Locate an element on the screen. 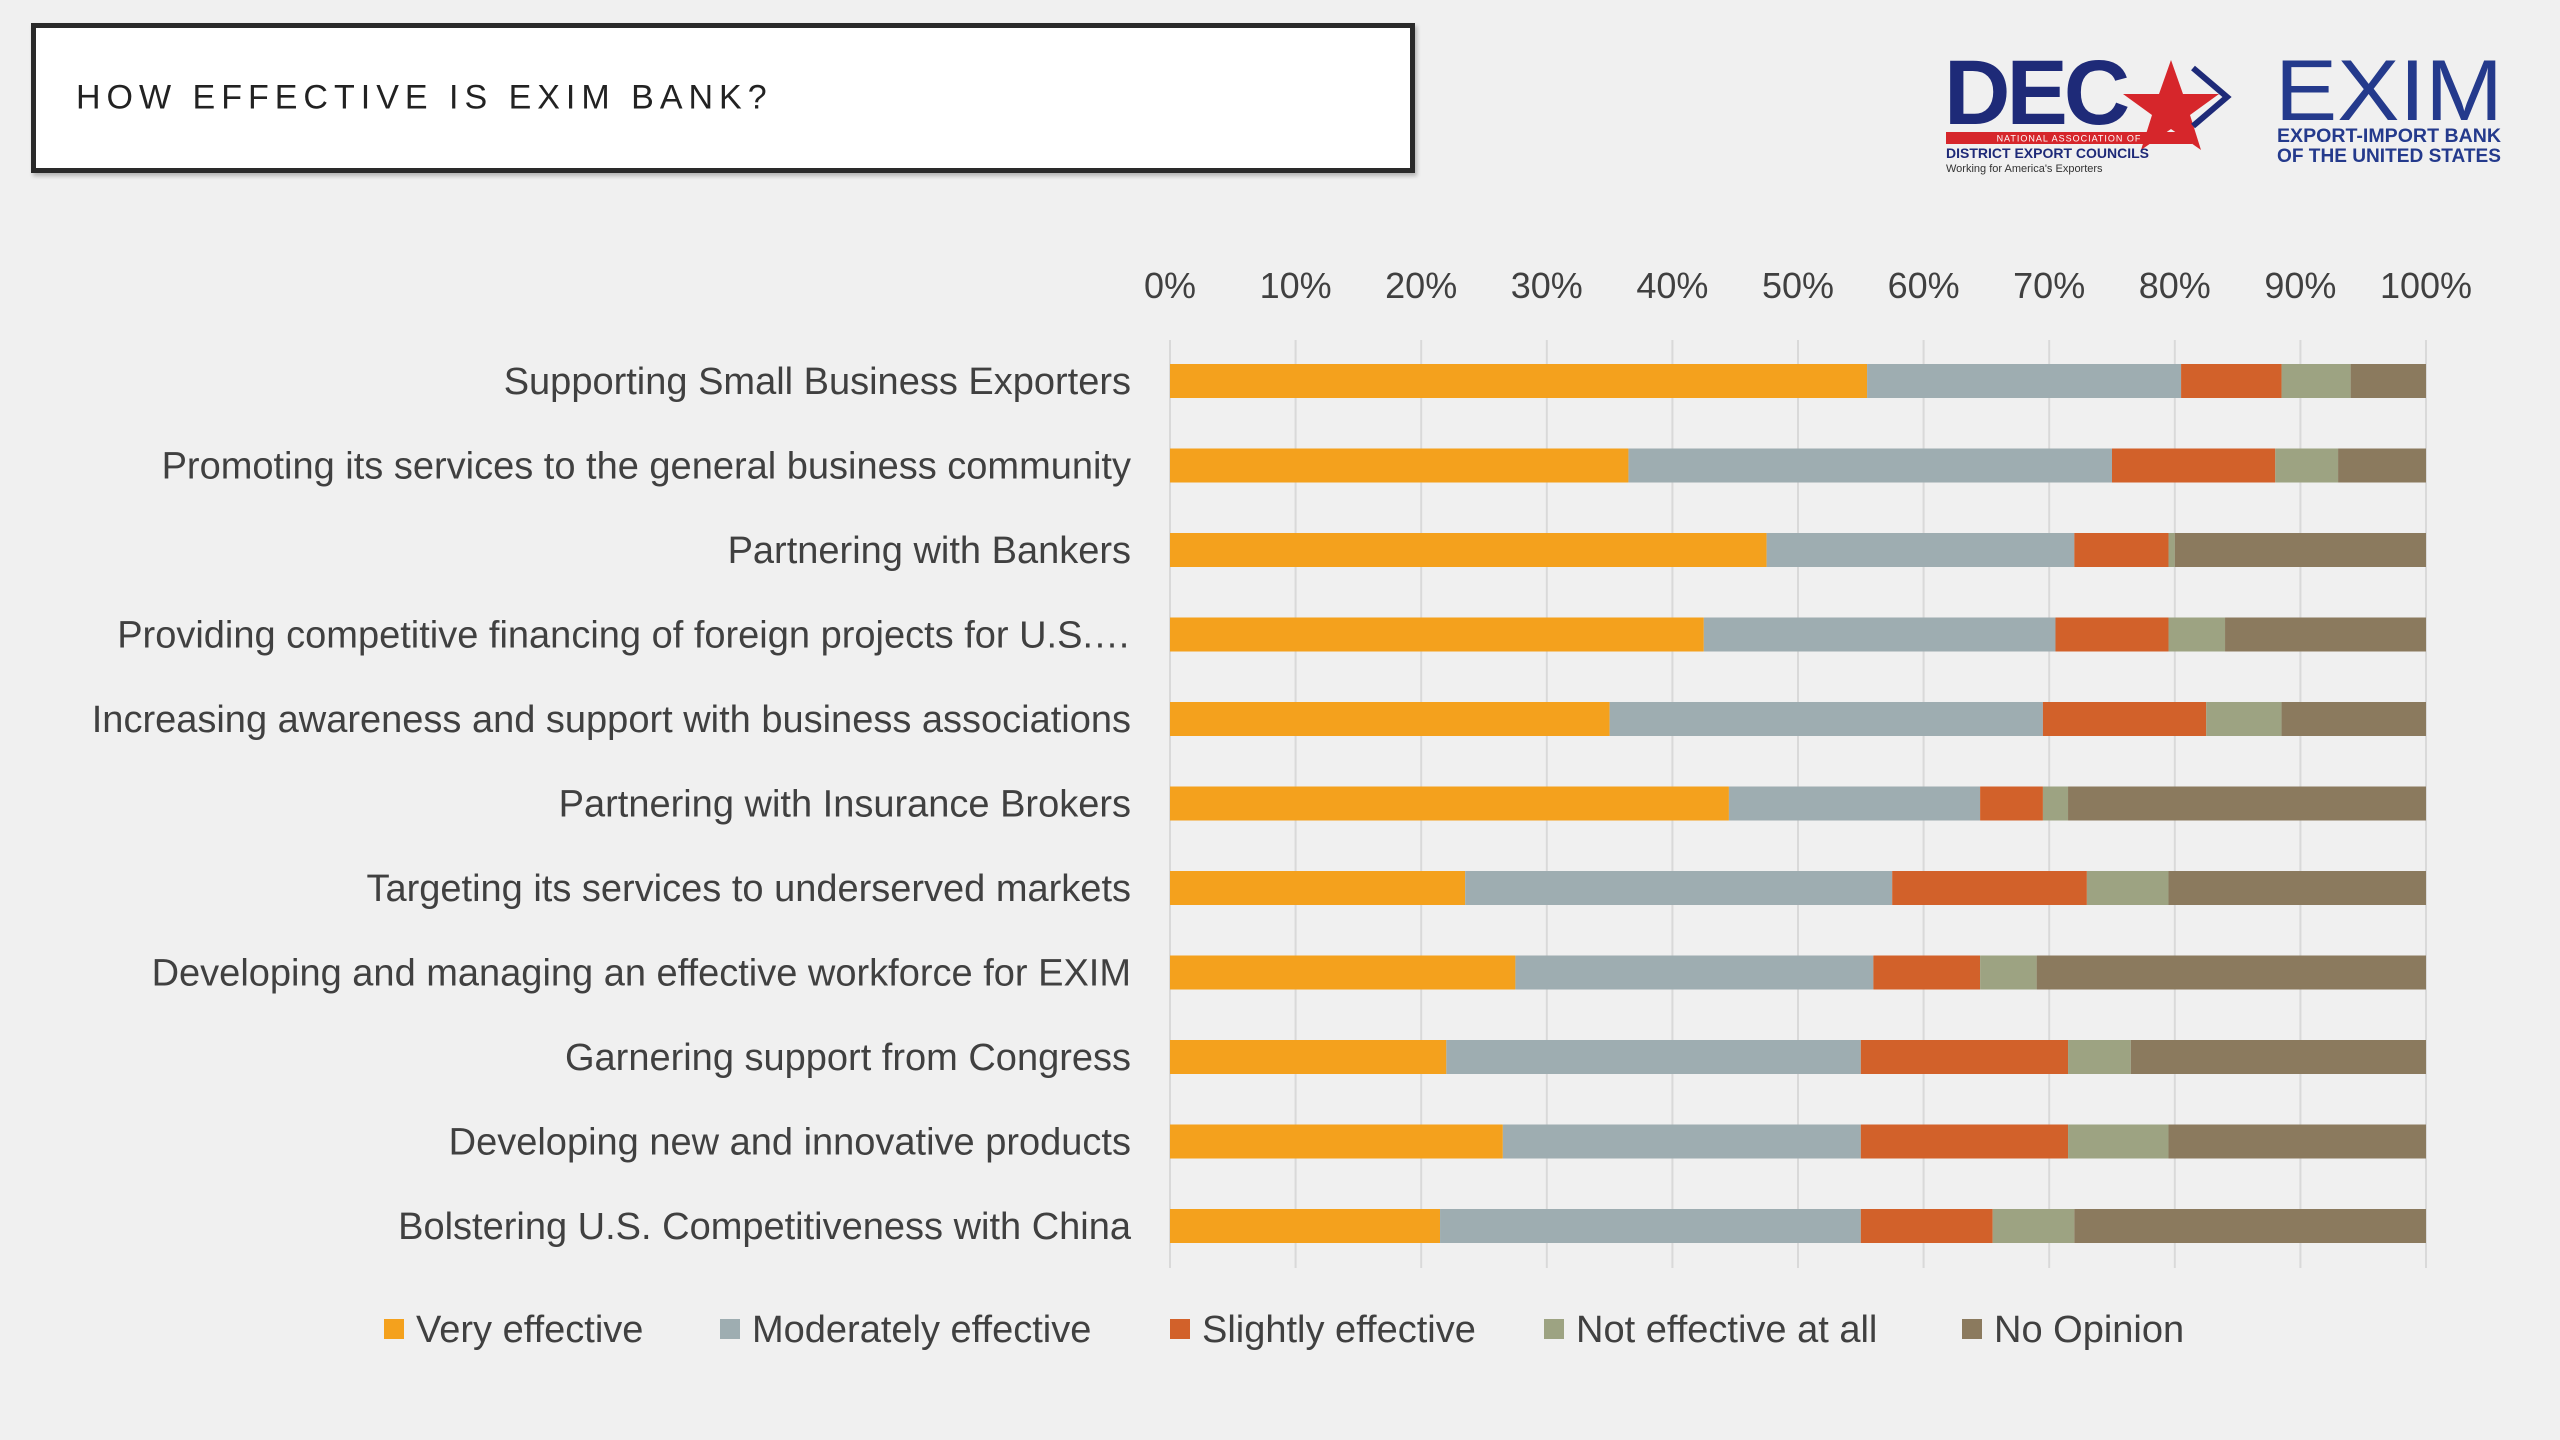  category-label: Garnering support from Congress is located at coordinates (848, 1058).